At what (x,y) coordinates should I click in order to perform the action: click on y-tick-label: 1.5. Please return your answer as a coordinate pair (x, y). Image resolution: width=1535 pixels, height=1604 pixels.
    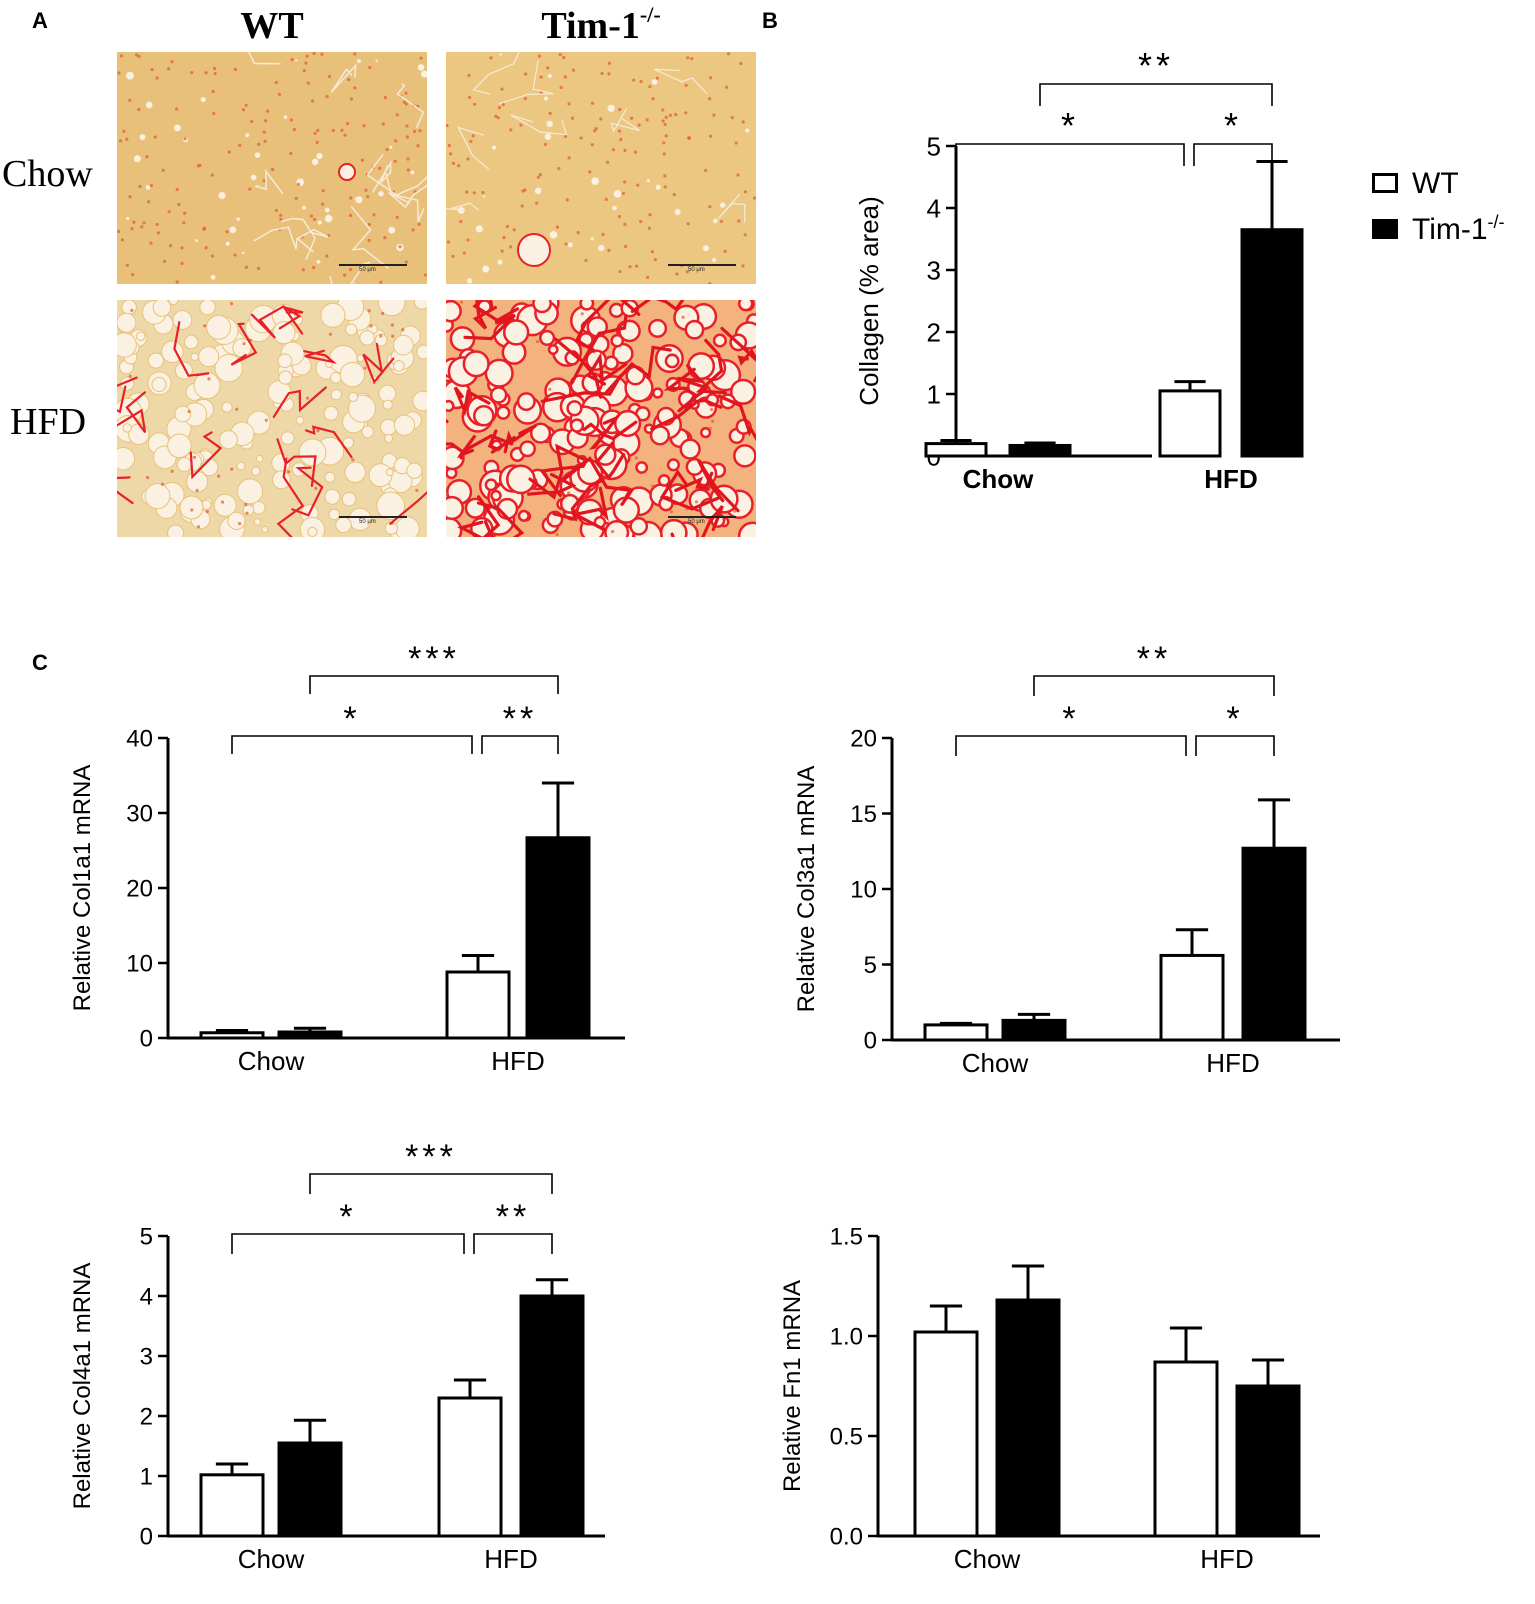
    Looking at the image, I should click on (846, 1237).